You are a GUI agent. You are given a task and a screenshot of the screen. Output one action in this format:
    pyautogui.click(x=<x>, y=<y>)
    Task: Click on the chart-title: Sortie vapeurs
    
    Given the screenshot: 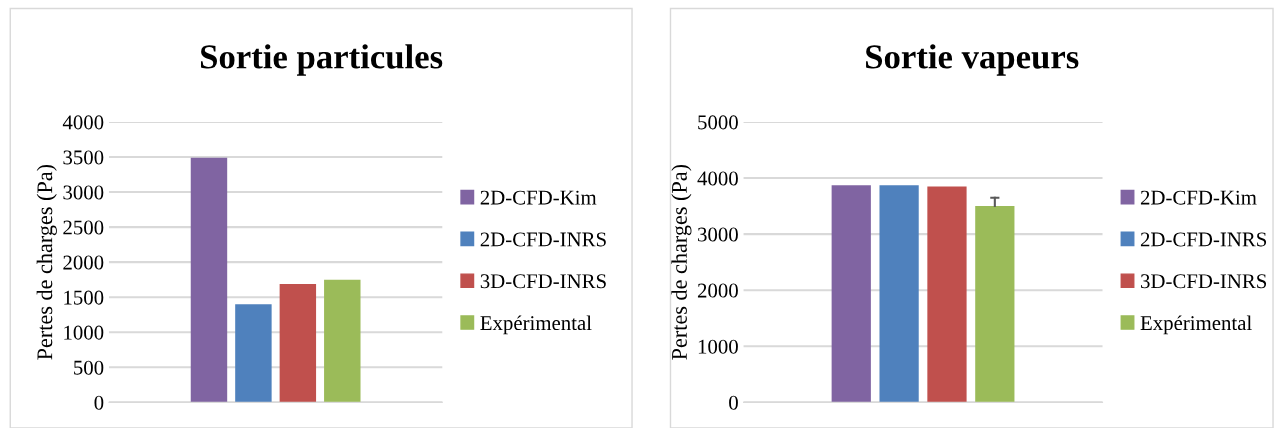 What is the action you would take?
    pyautogui.click(x=972, y=60)
    